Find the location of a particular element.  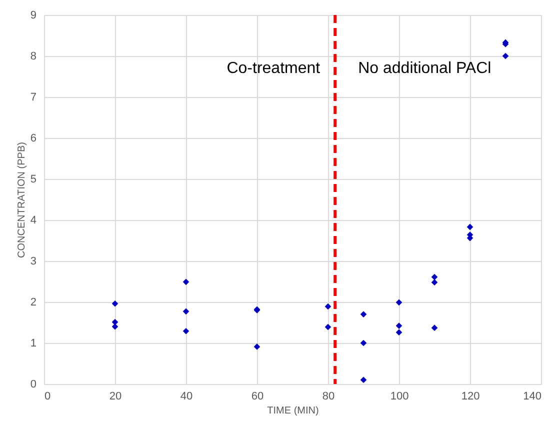

y-tick-label: 2 is located at coordinates (33, 302).